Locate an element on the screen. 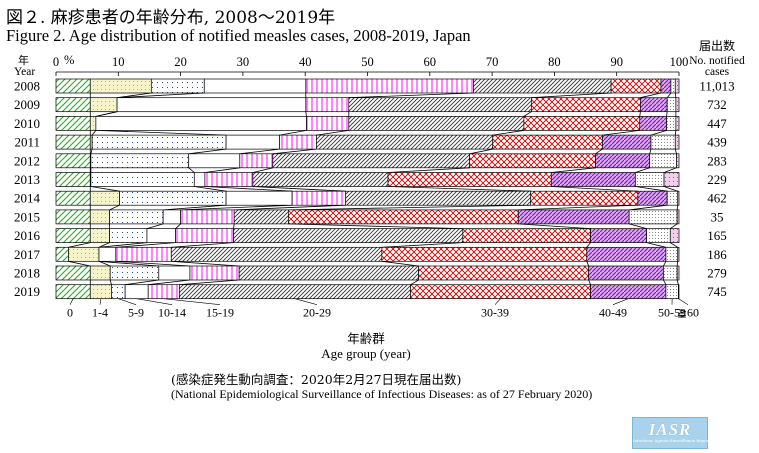 Image resolution: width=759 pixels, height=453 pixels. bar-segment-2019-≧60 is located at coordinates (679, 292).